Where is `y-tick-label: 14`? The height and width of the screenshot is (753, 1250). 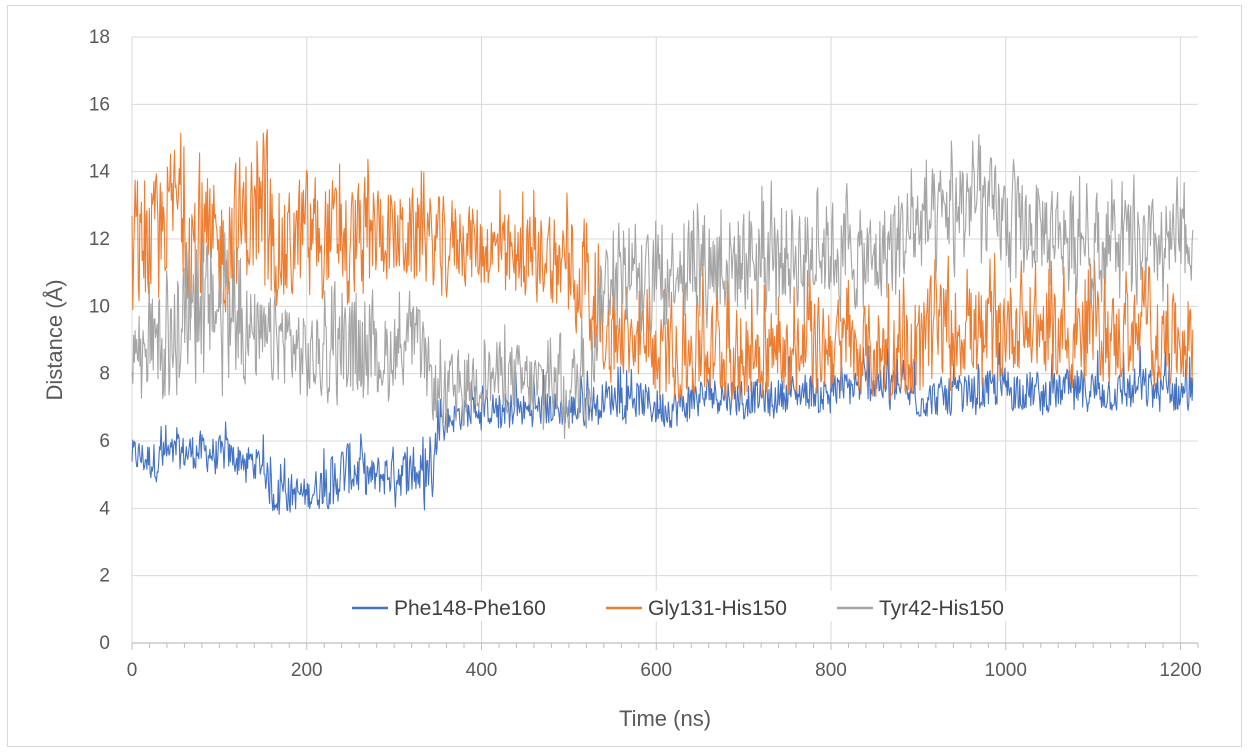
y-tick-label: 14 is located at coordinates (100, 172).